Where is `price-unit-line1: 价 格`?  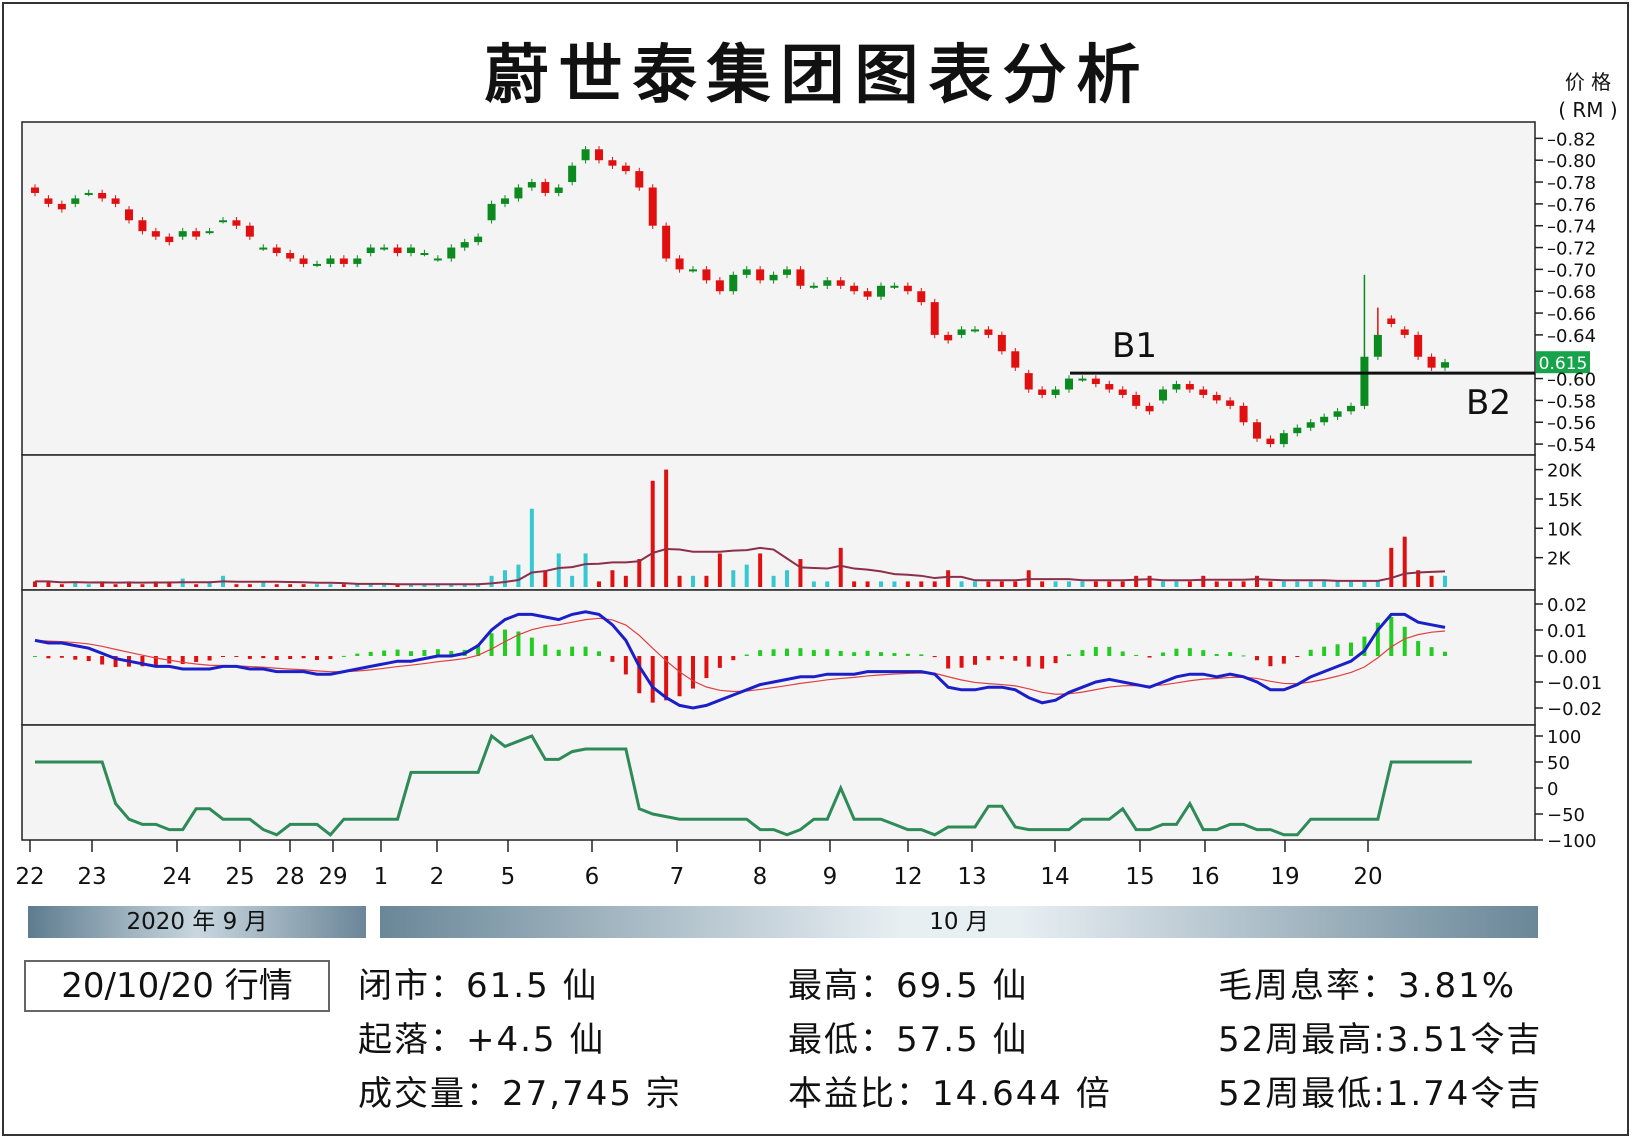 price-unit-line1: 价 格 is located at coordinates (1588, 82).